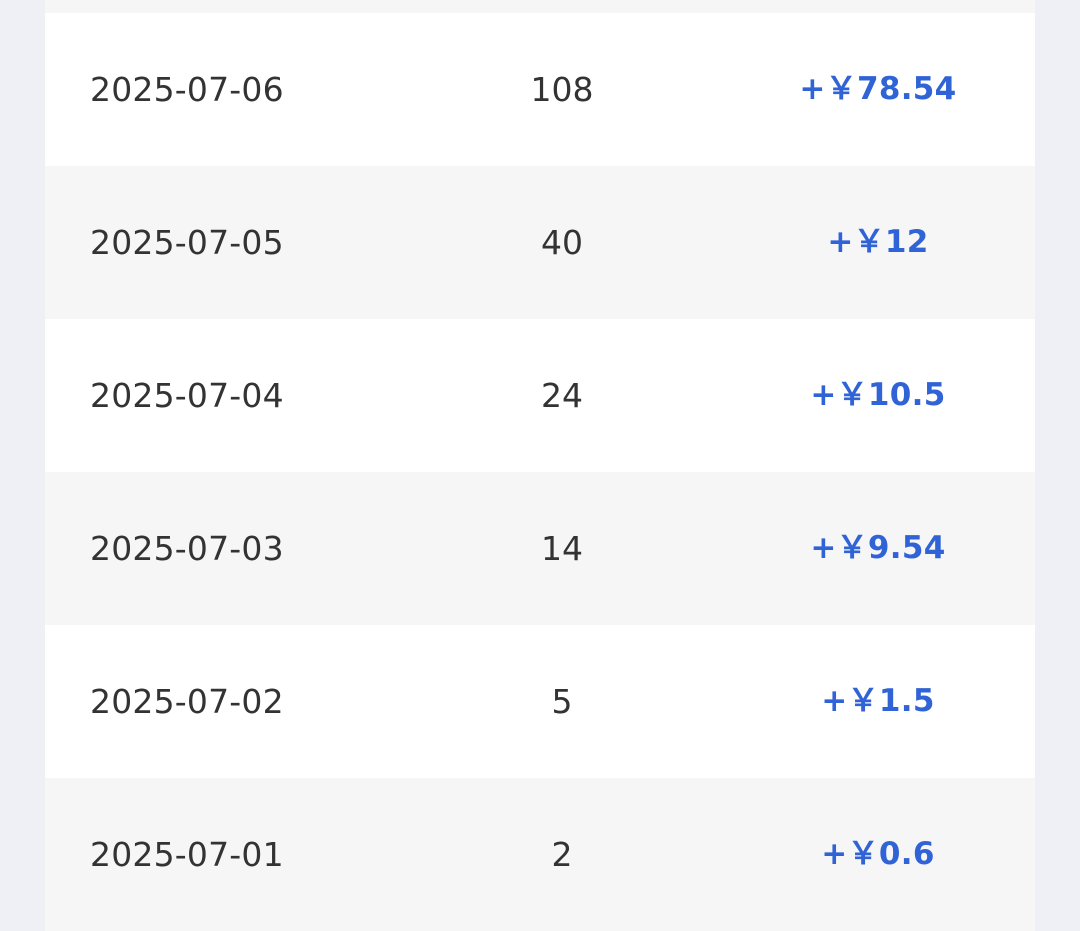 The height and width of the screenshot is (931, 1080). Describe the element at coordinates (878, 548) in the screenshot. I see `row-amount: +￥9.54` at that location.